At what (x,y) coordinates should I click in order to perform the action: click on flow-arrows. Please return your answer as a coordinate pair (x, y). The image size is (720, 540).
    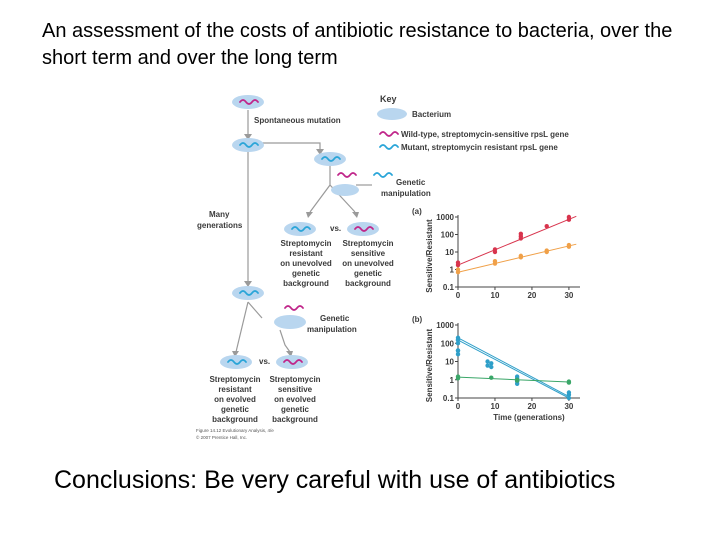
    Looking at the image, I should click on (303, 231).